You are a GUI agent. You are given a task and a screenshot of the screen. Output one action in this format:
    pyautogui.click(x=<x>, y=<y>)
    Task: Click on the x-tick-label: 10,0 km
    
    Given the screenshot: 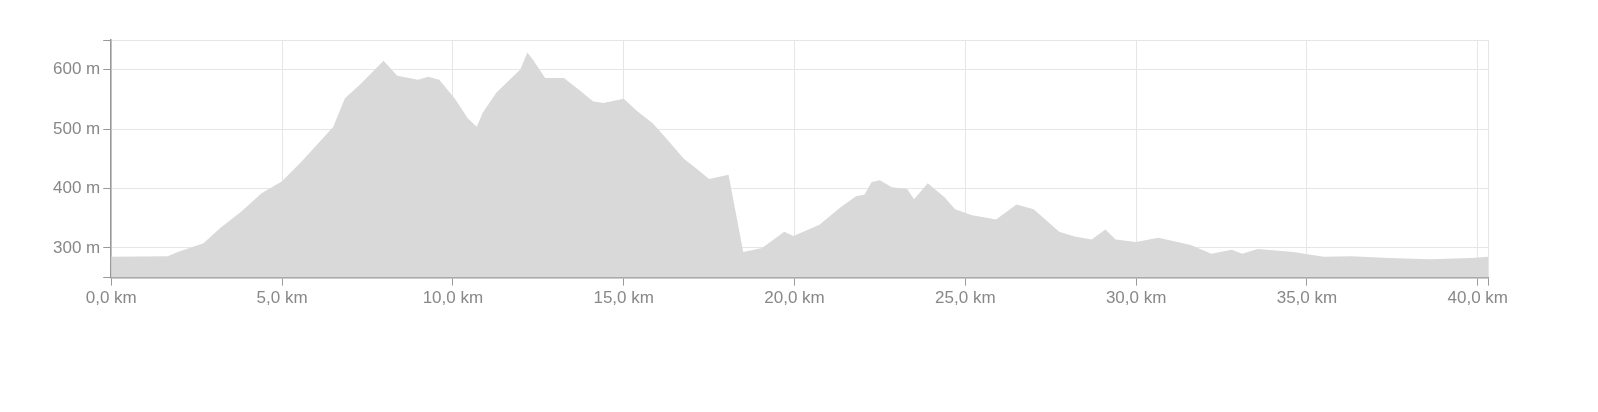 What is the action you would take?
    pyautogui.click(x=453, y=298)
    